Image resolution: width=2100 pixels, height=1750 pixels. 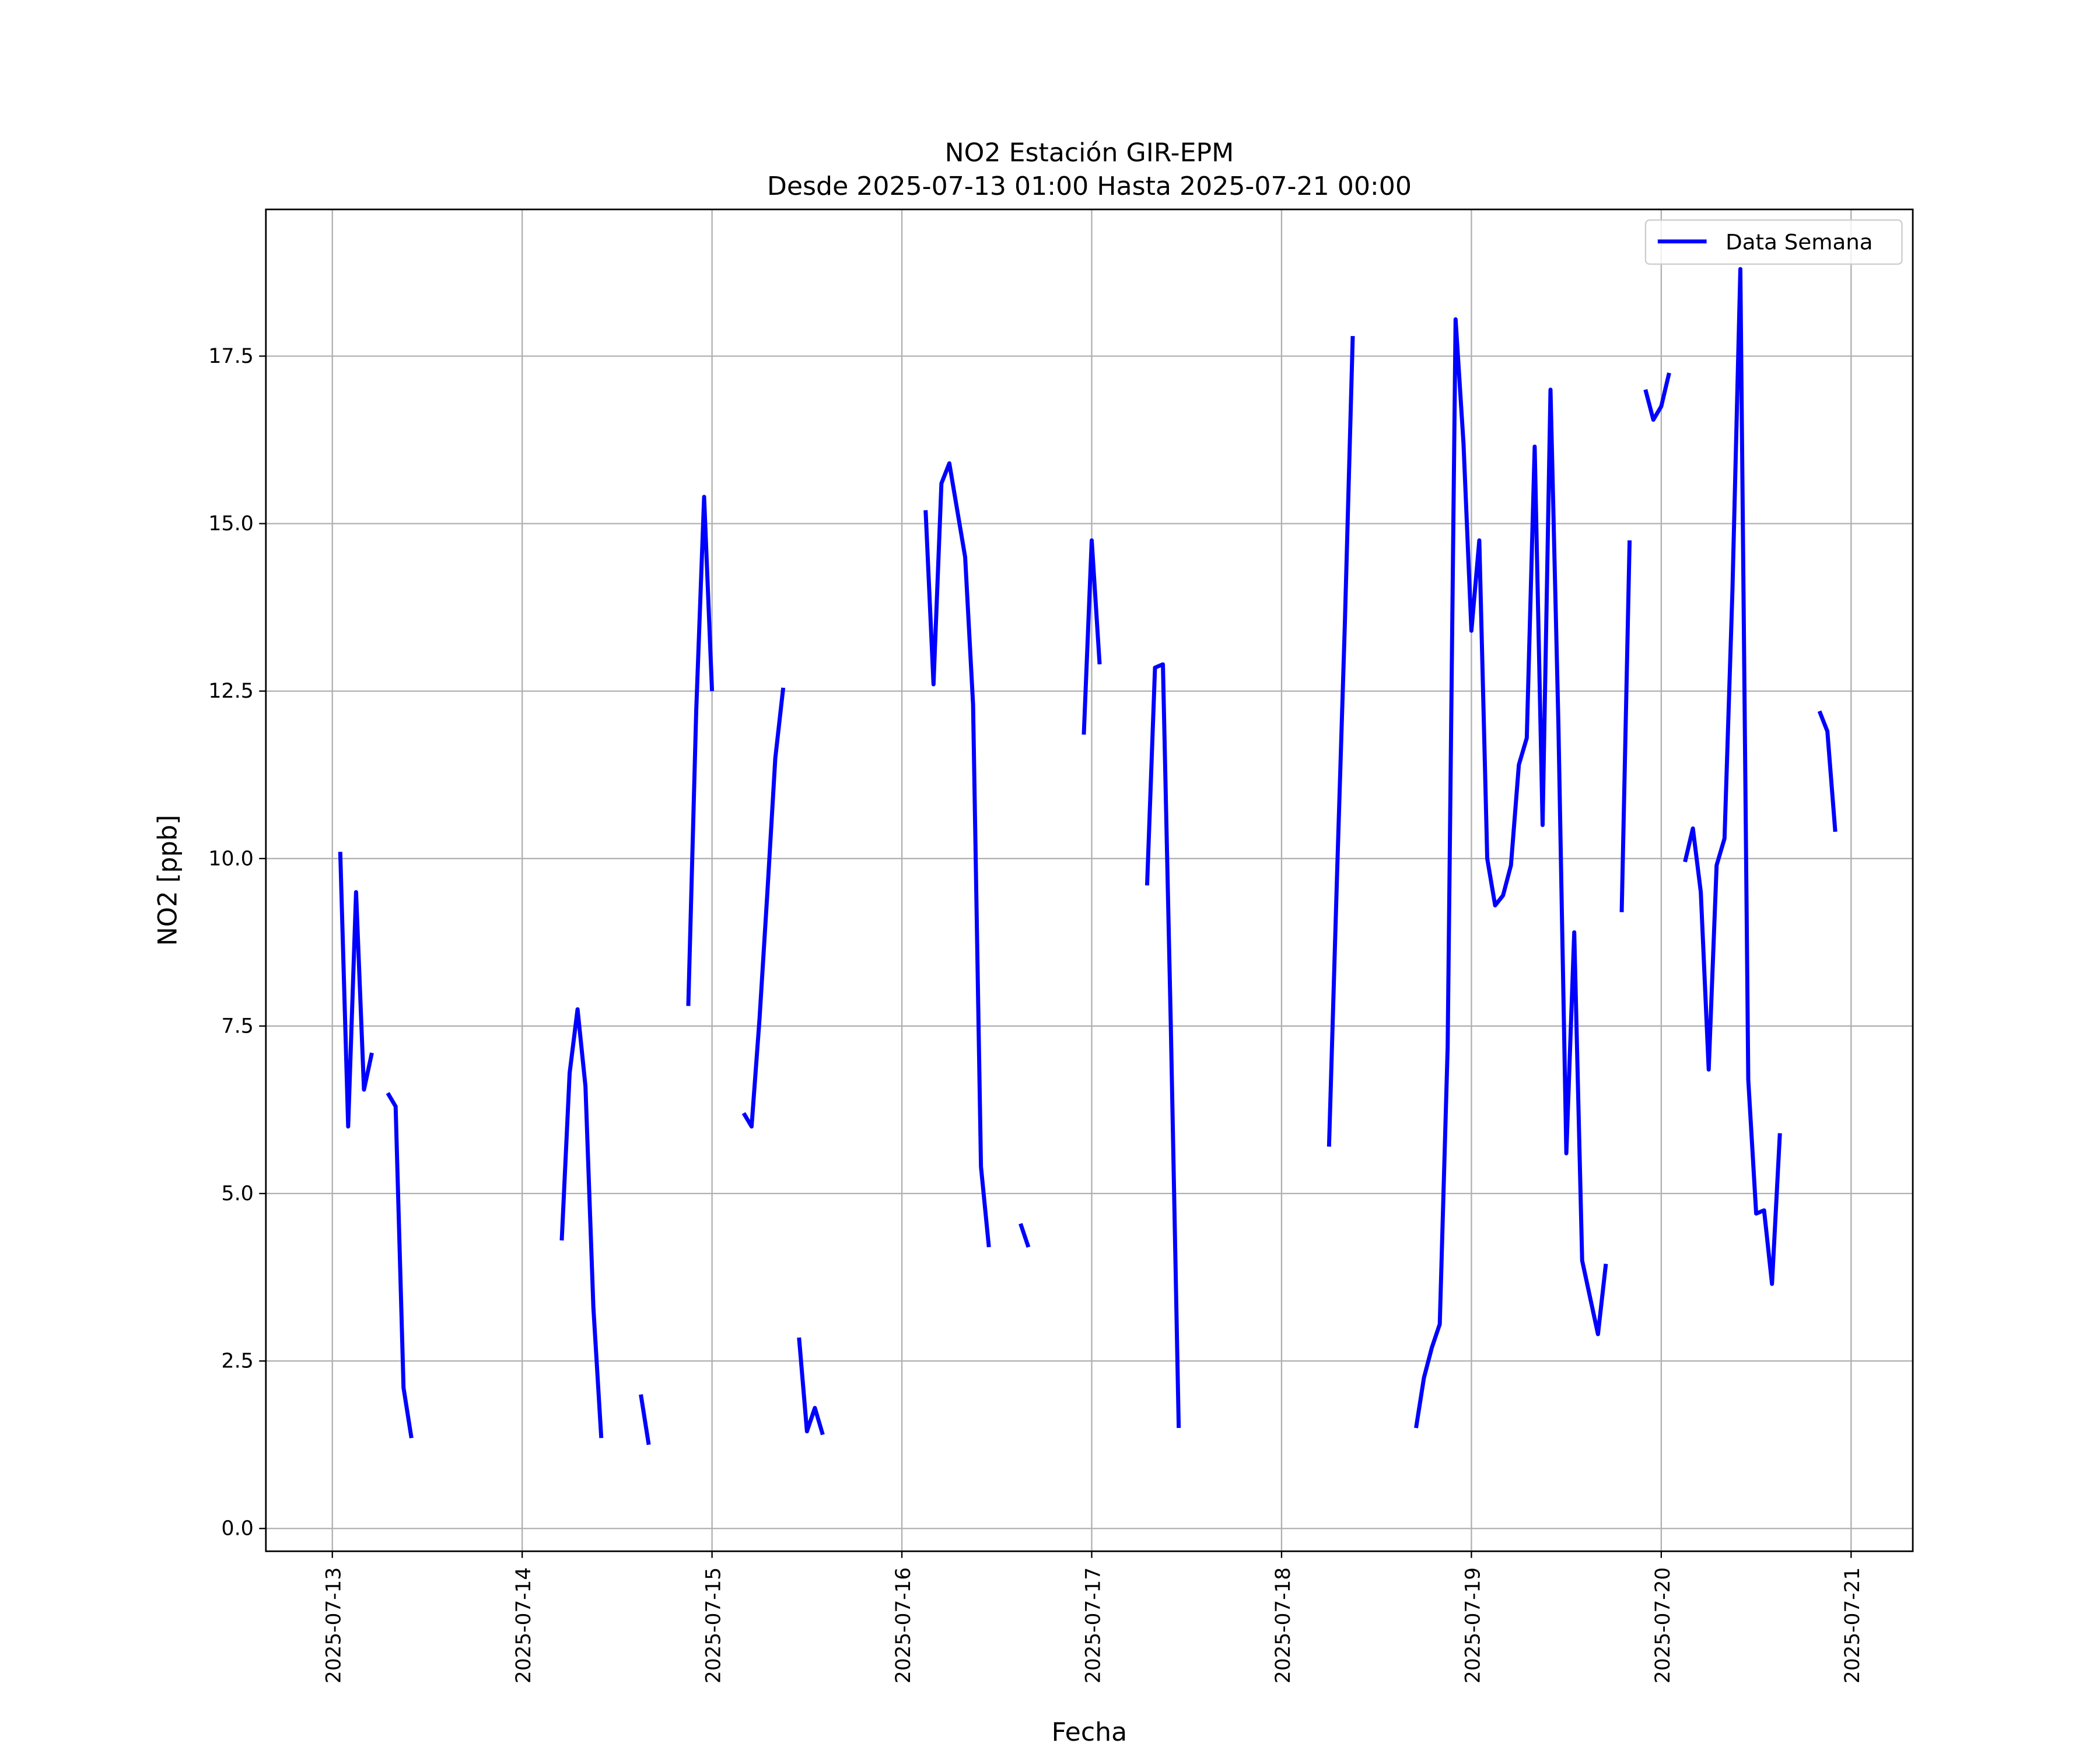 What do you see at coordinates (168, 880) in the screenshot?
I see `y-axis-label: NO2 [ppb]` at bounding box center [168, 880].